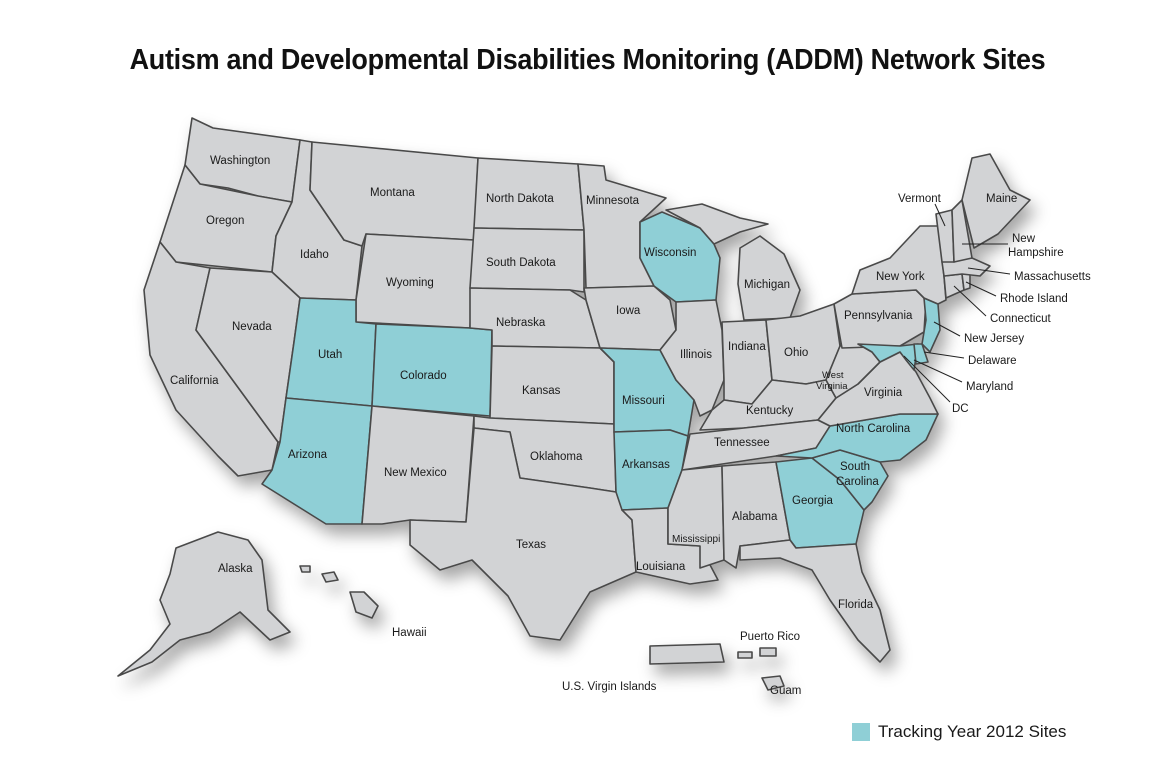  I want to click on leader-dc, so click(927, 379).